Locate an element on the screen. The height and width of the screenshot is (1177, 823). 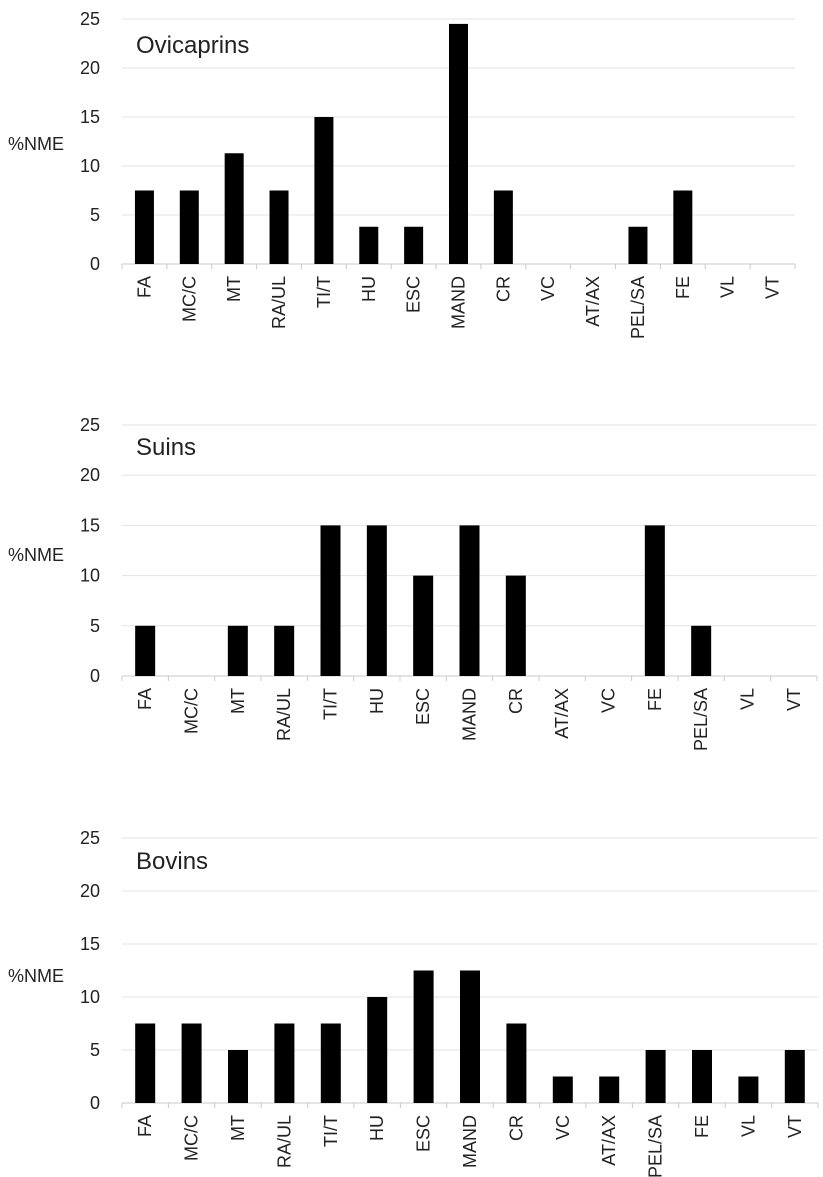
bar-vt is located at coordinates (794, 1076).